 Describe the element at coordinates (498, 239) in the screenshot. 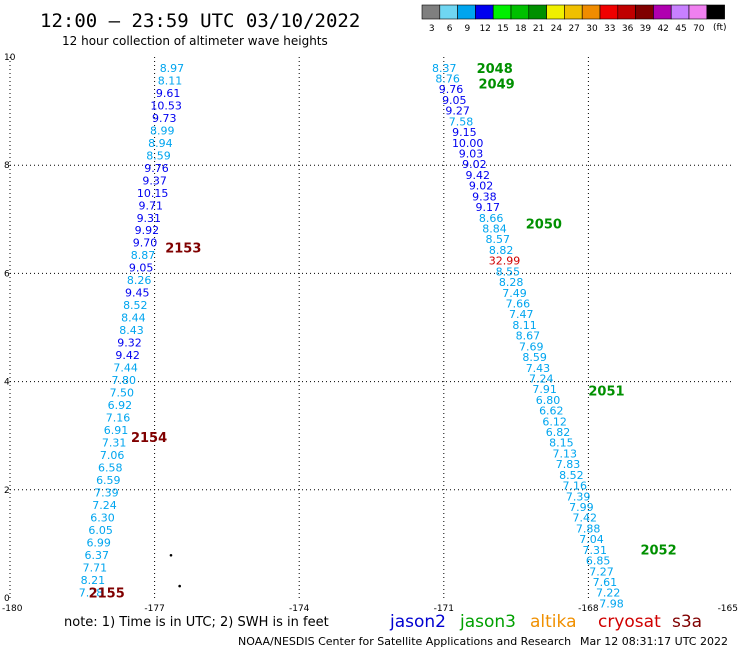

I see `wave-height-label: 8.57` at that location.